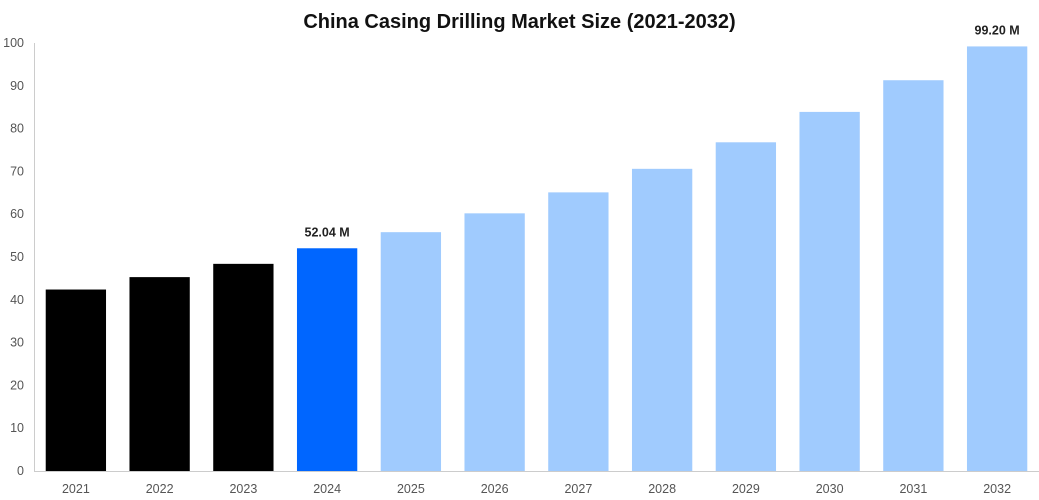  What do you see at coordinates (327, 359) in the screenshot?
I see `bar-2024` at bounding box center [327, 359].